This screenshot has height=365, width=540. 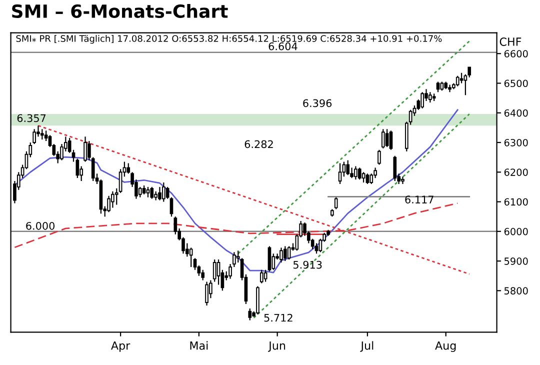 What do you see at coordinates (31, 118) in the screenshot?
I see `annotation: 6.357` at bounding box center [31, 118].